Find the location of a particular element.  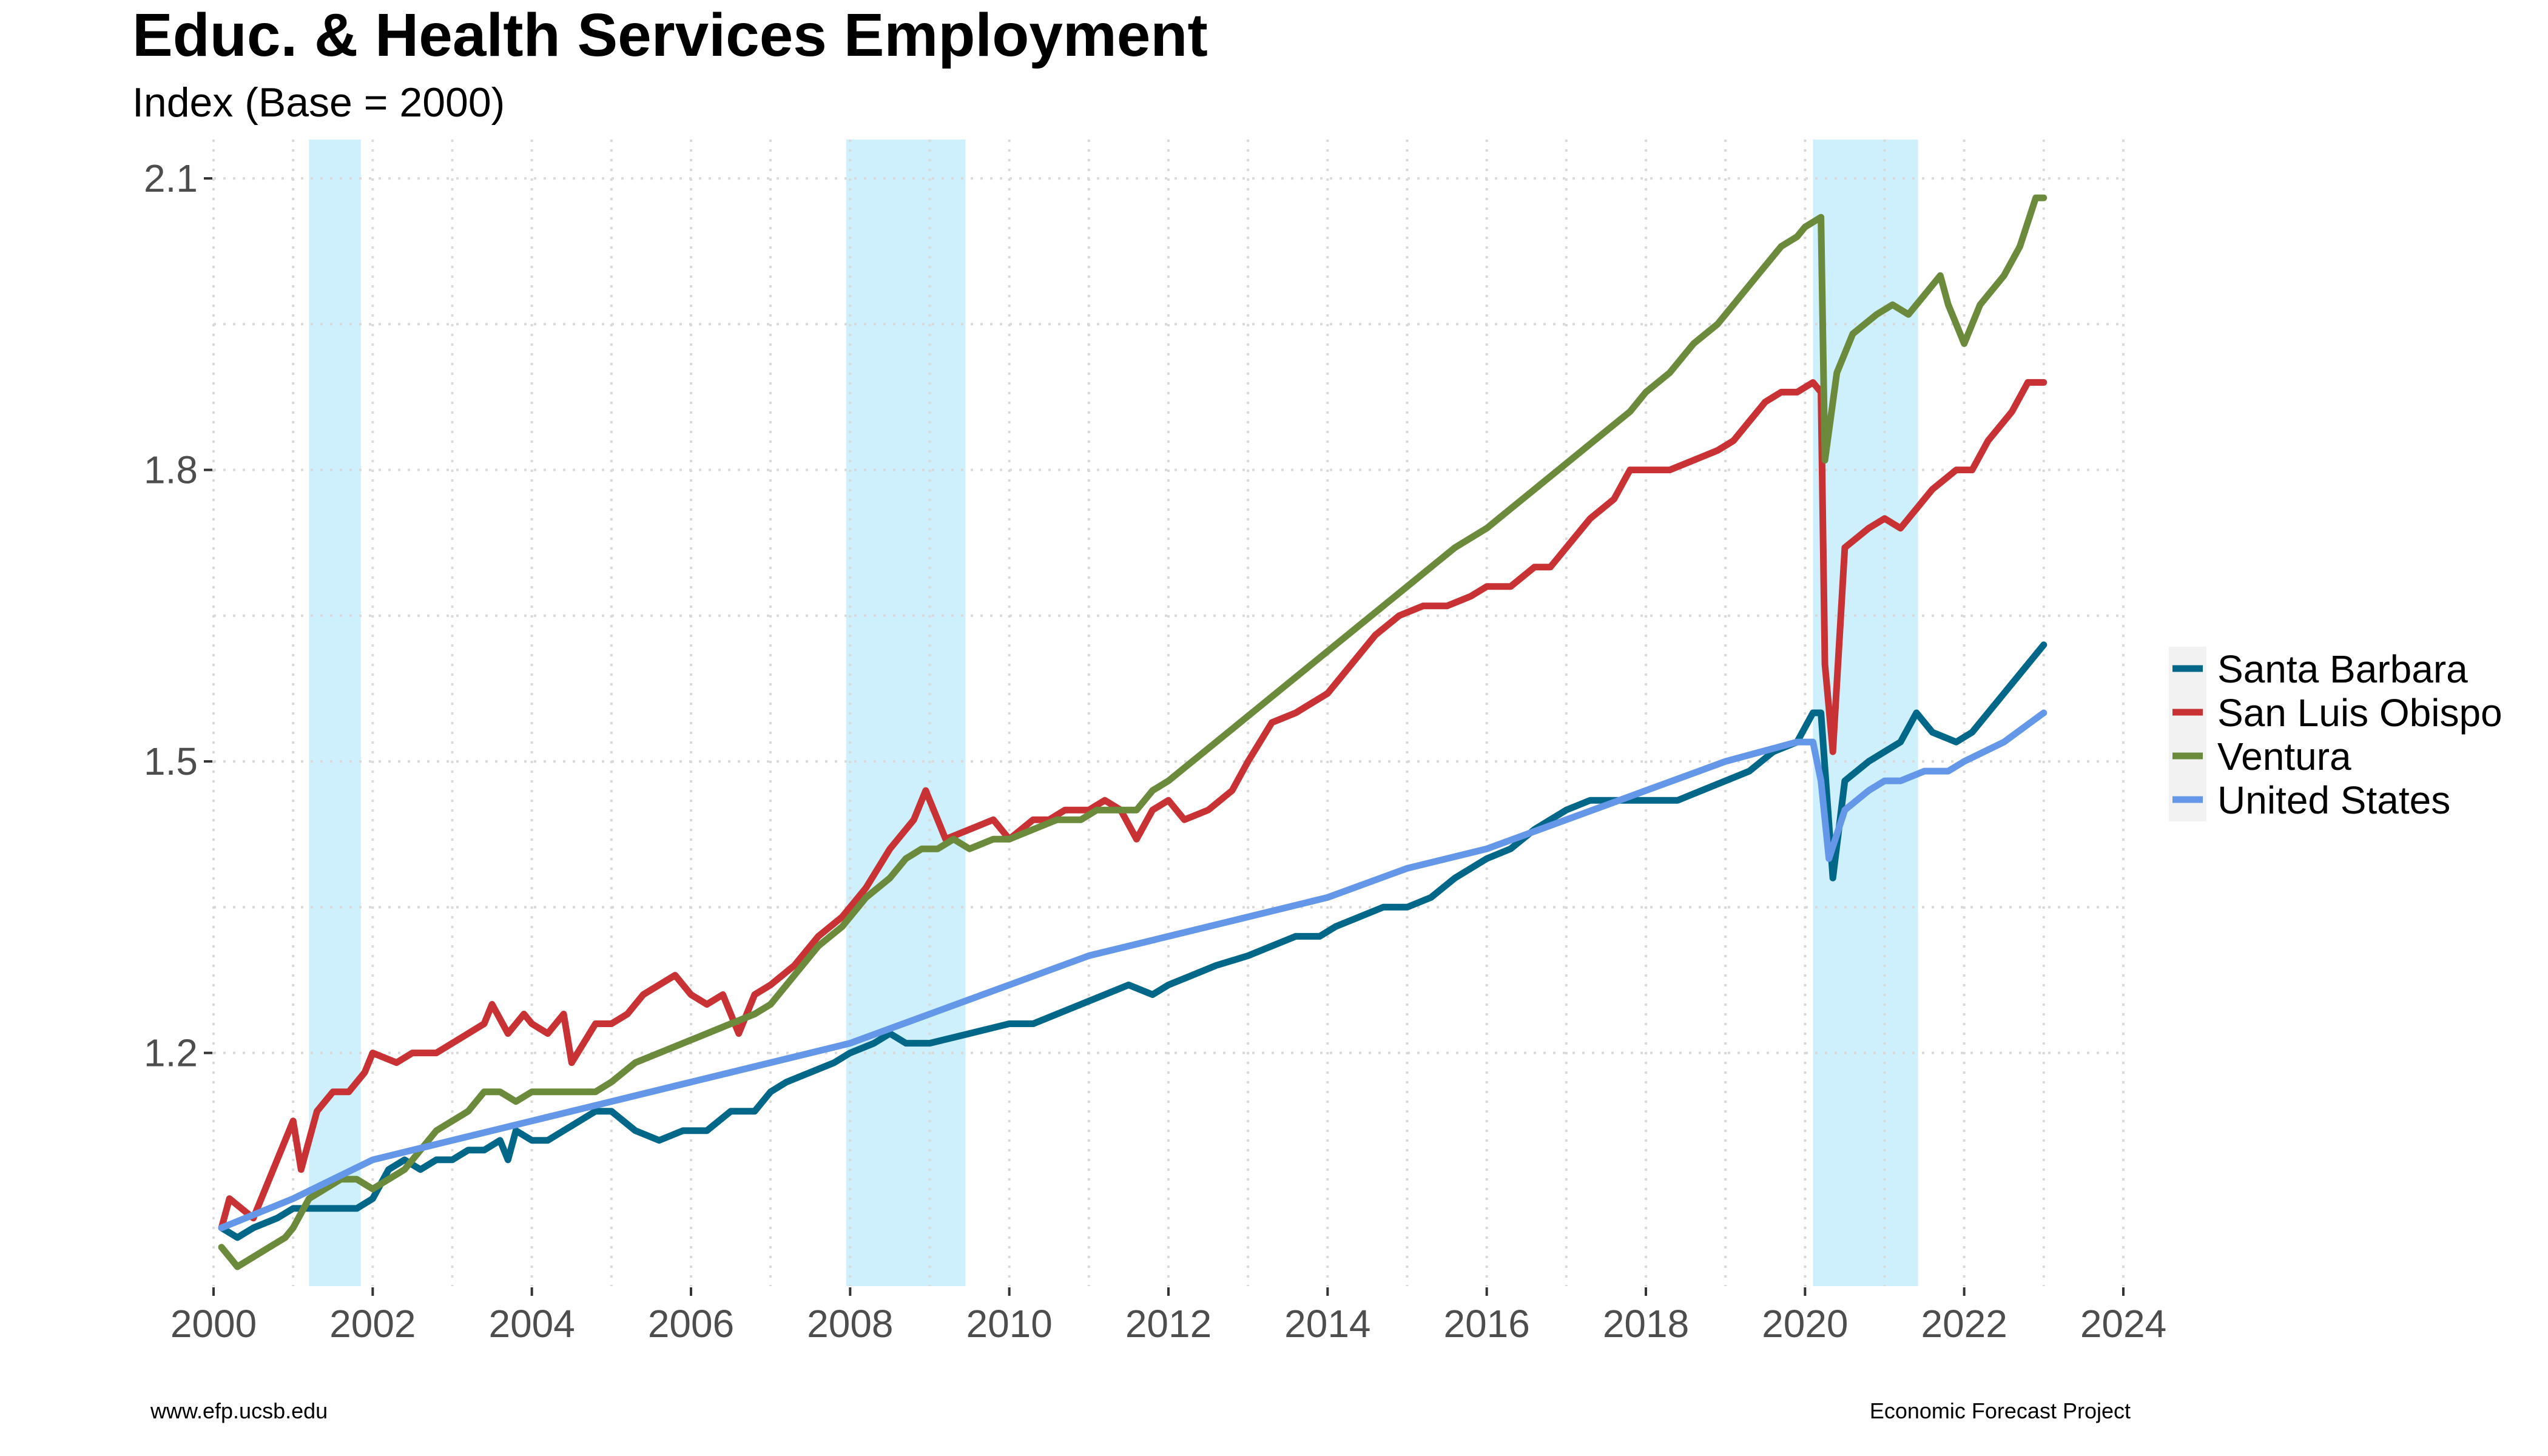

y-tick-label: 1.8 is located at coordinates (171, 470).